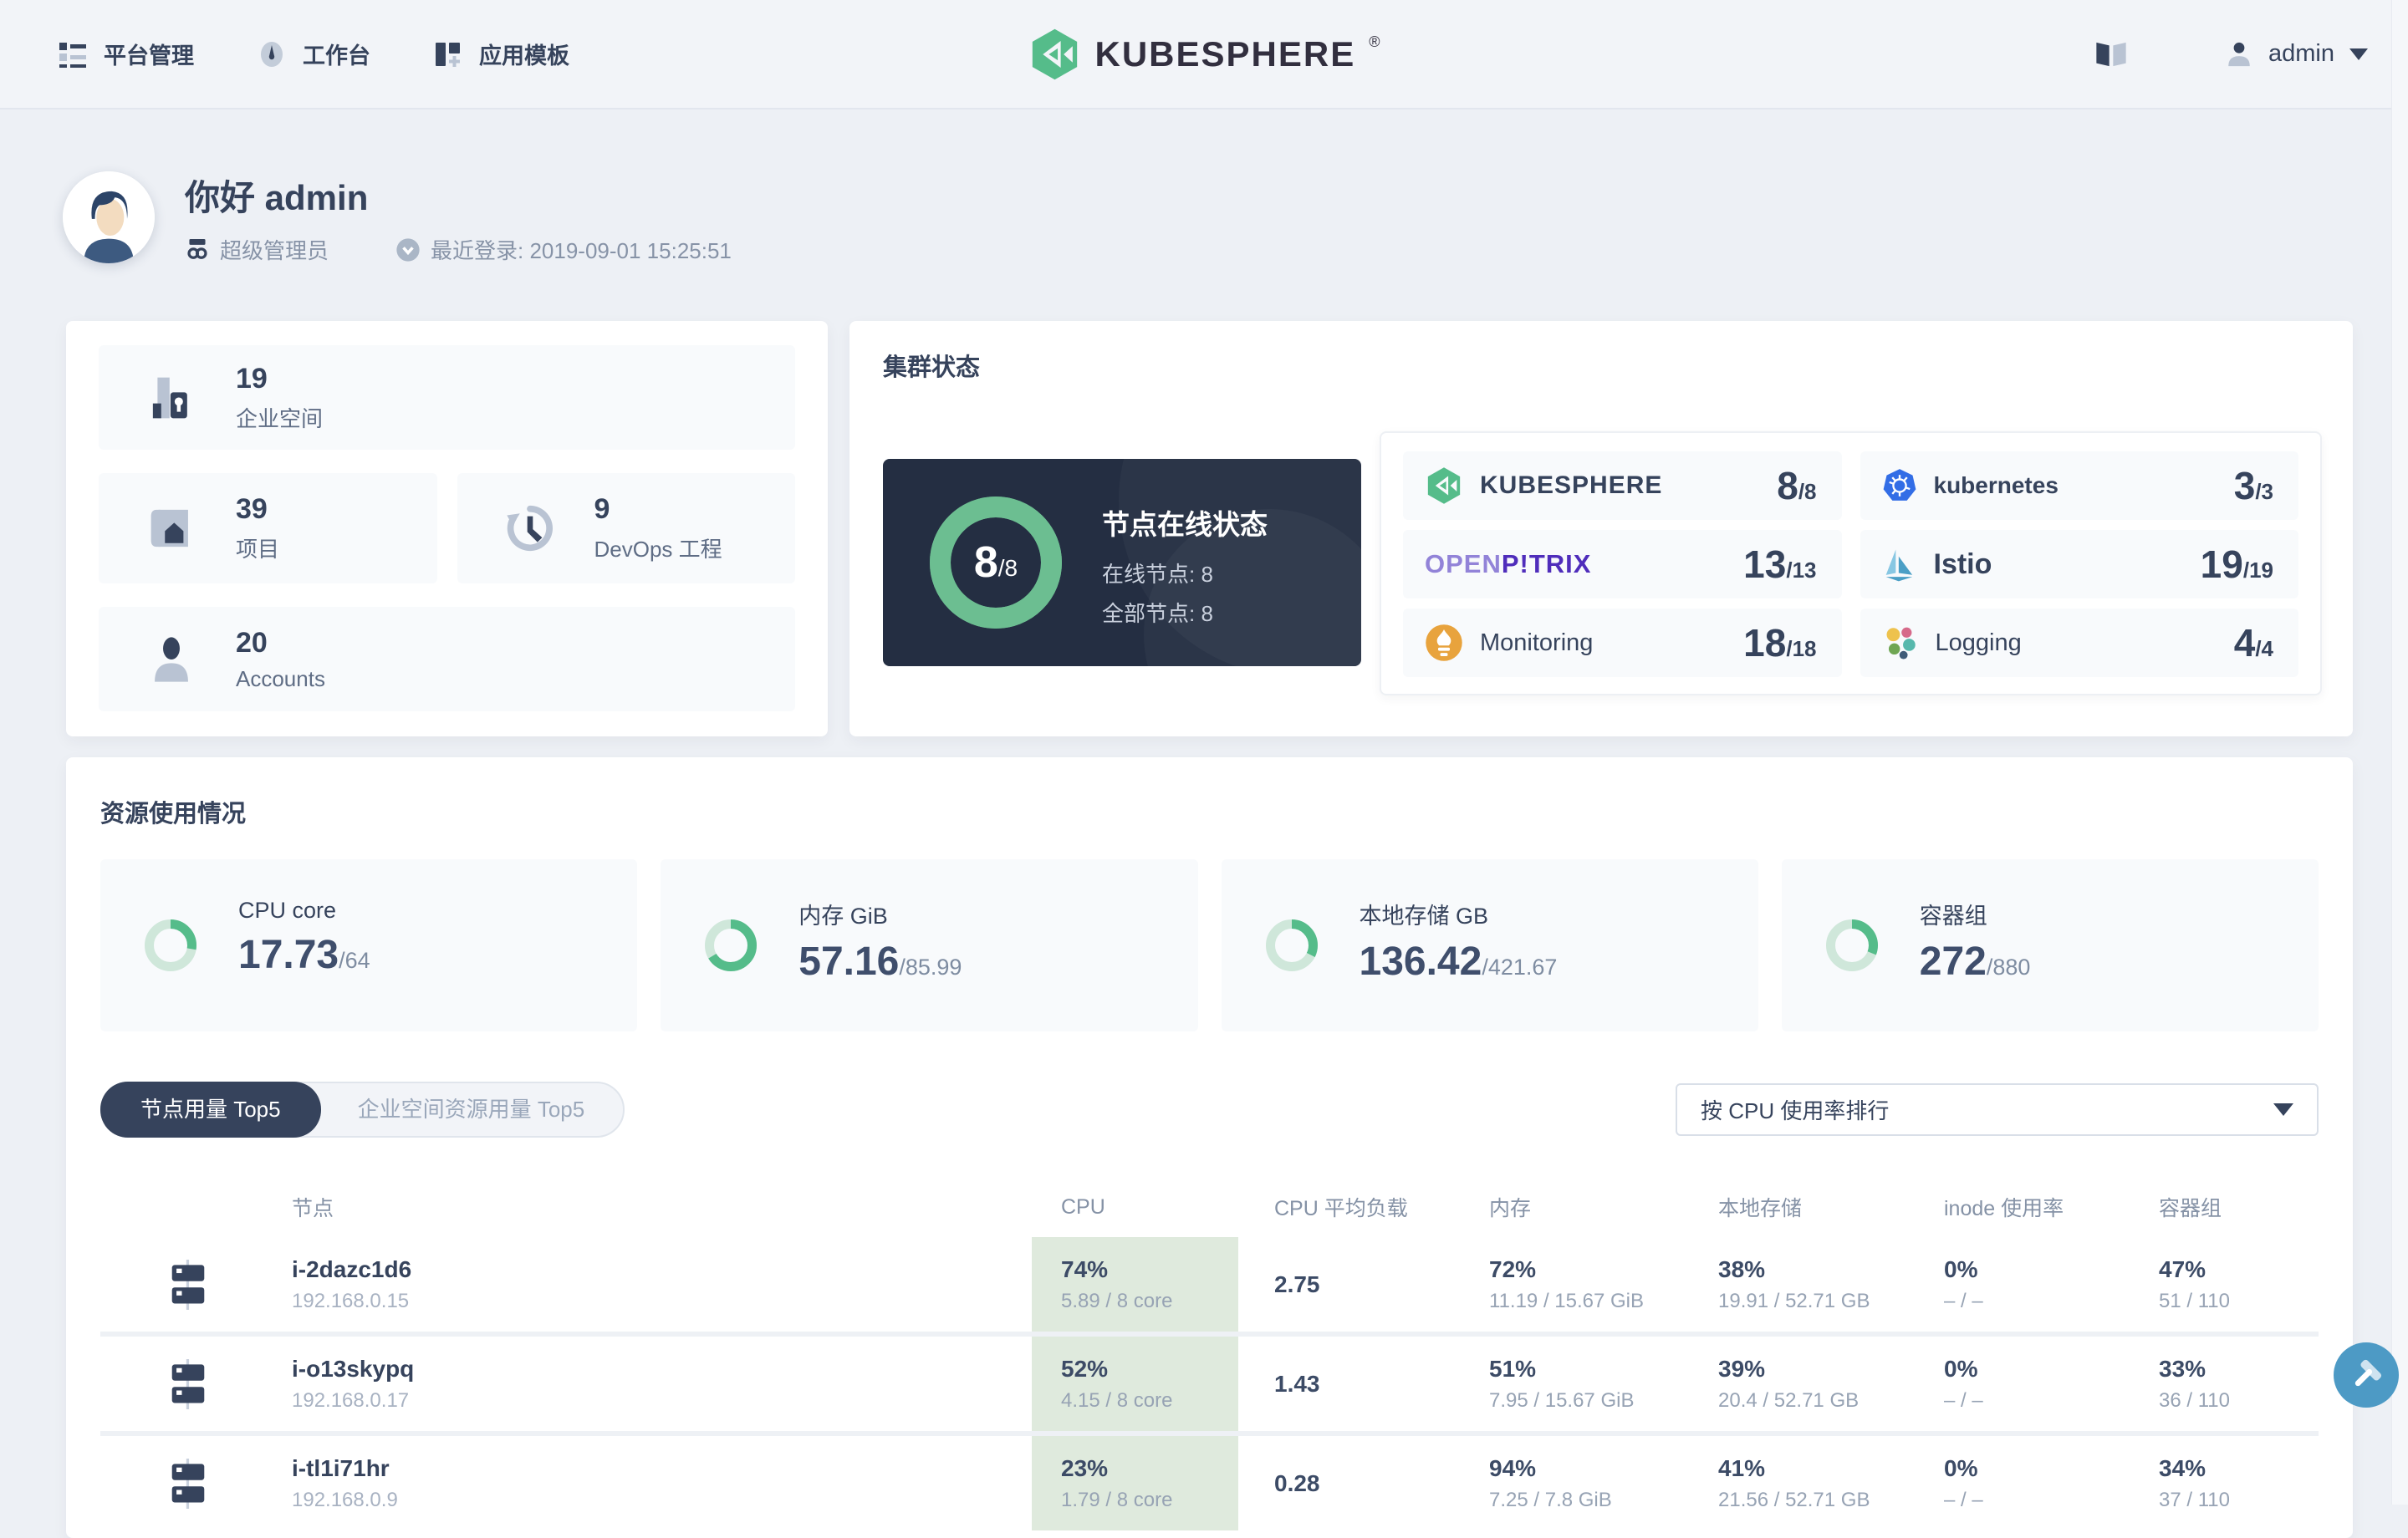 This screenshot has width=2408, height=1538. Describe the element at coordinates (1742, 1369) in the screenshot. I see `storage-percent: 39%` at that location.